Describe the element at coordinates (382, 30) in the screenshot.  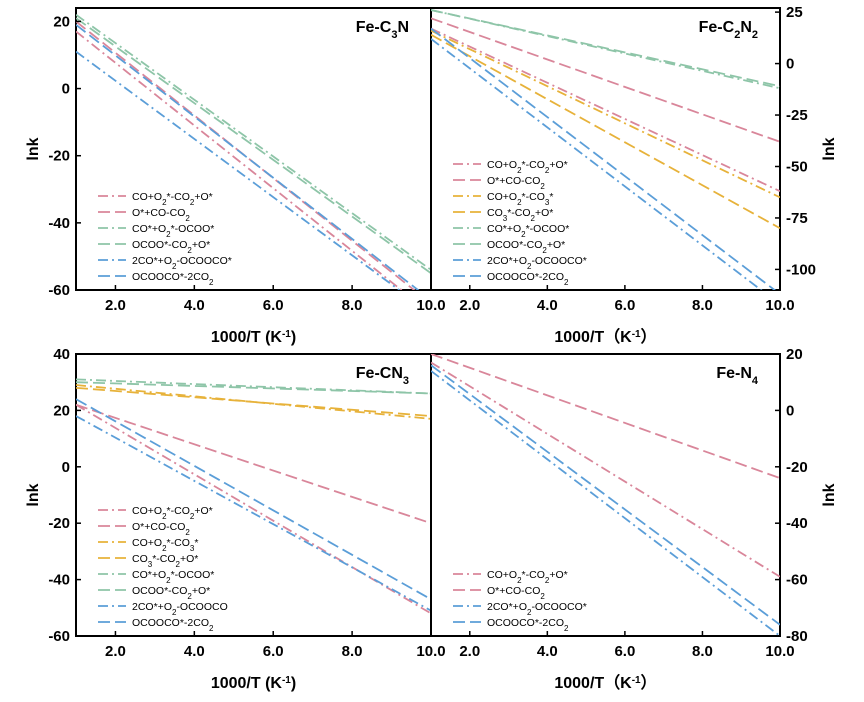
I see `panel-title: Fe-C3N` at that location.